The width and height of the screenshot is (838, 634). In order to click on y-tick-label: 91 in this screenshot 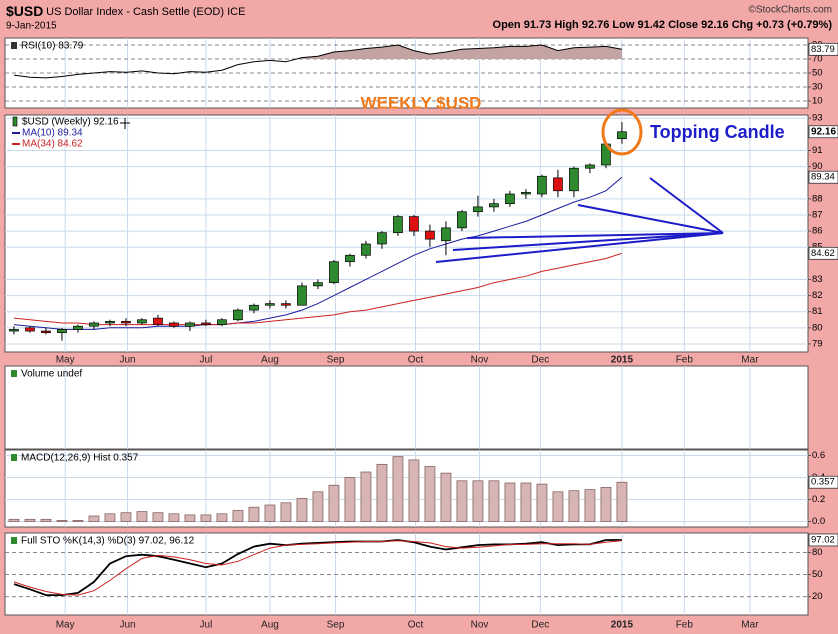, I will do `click(817, 150)`.